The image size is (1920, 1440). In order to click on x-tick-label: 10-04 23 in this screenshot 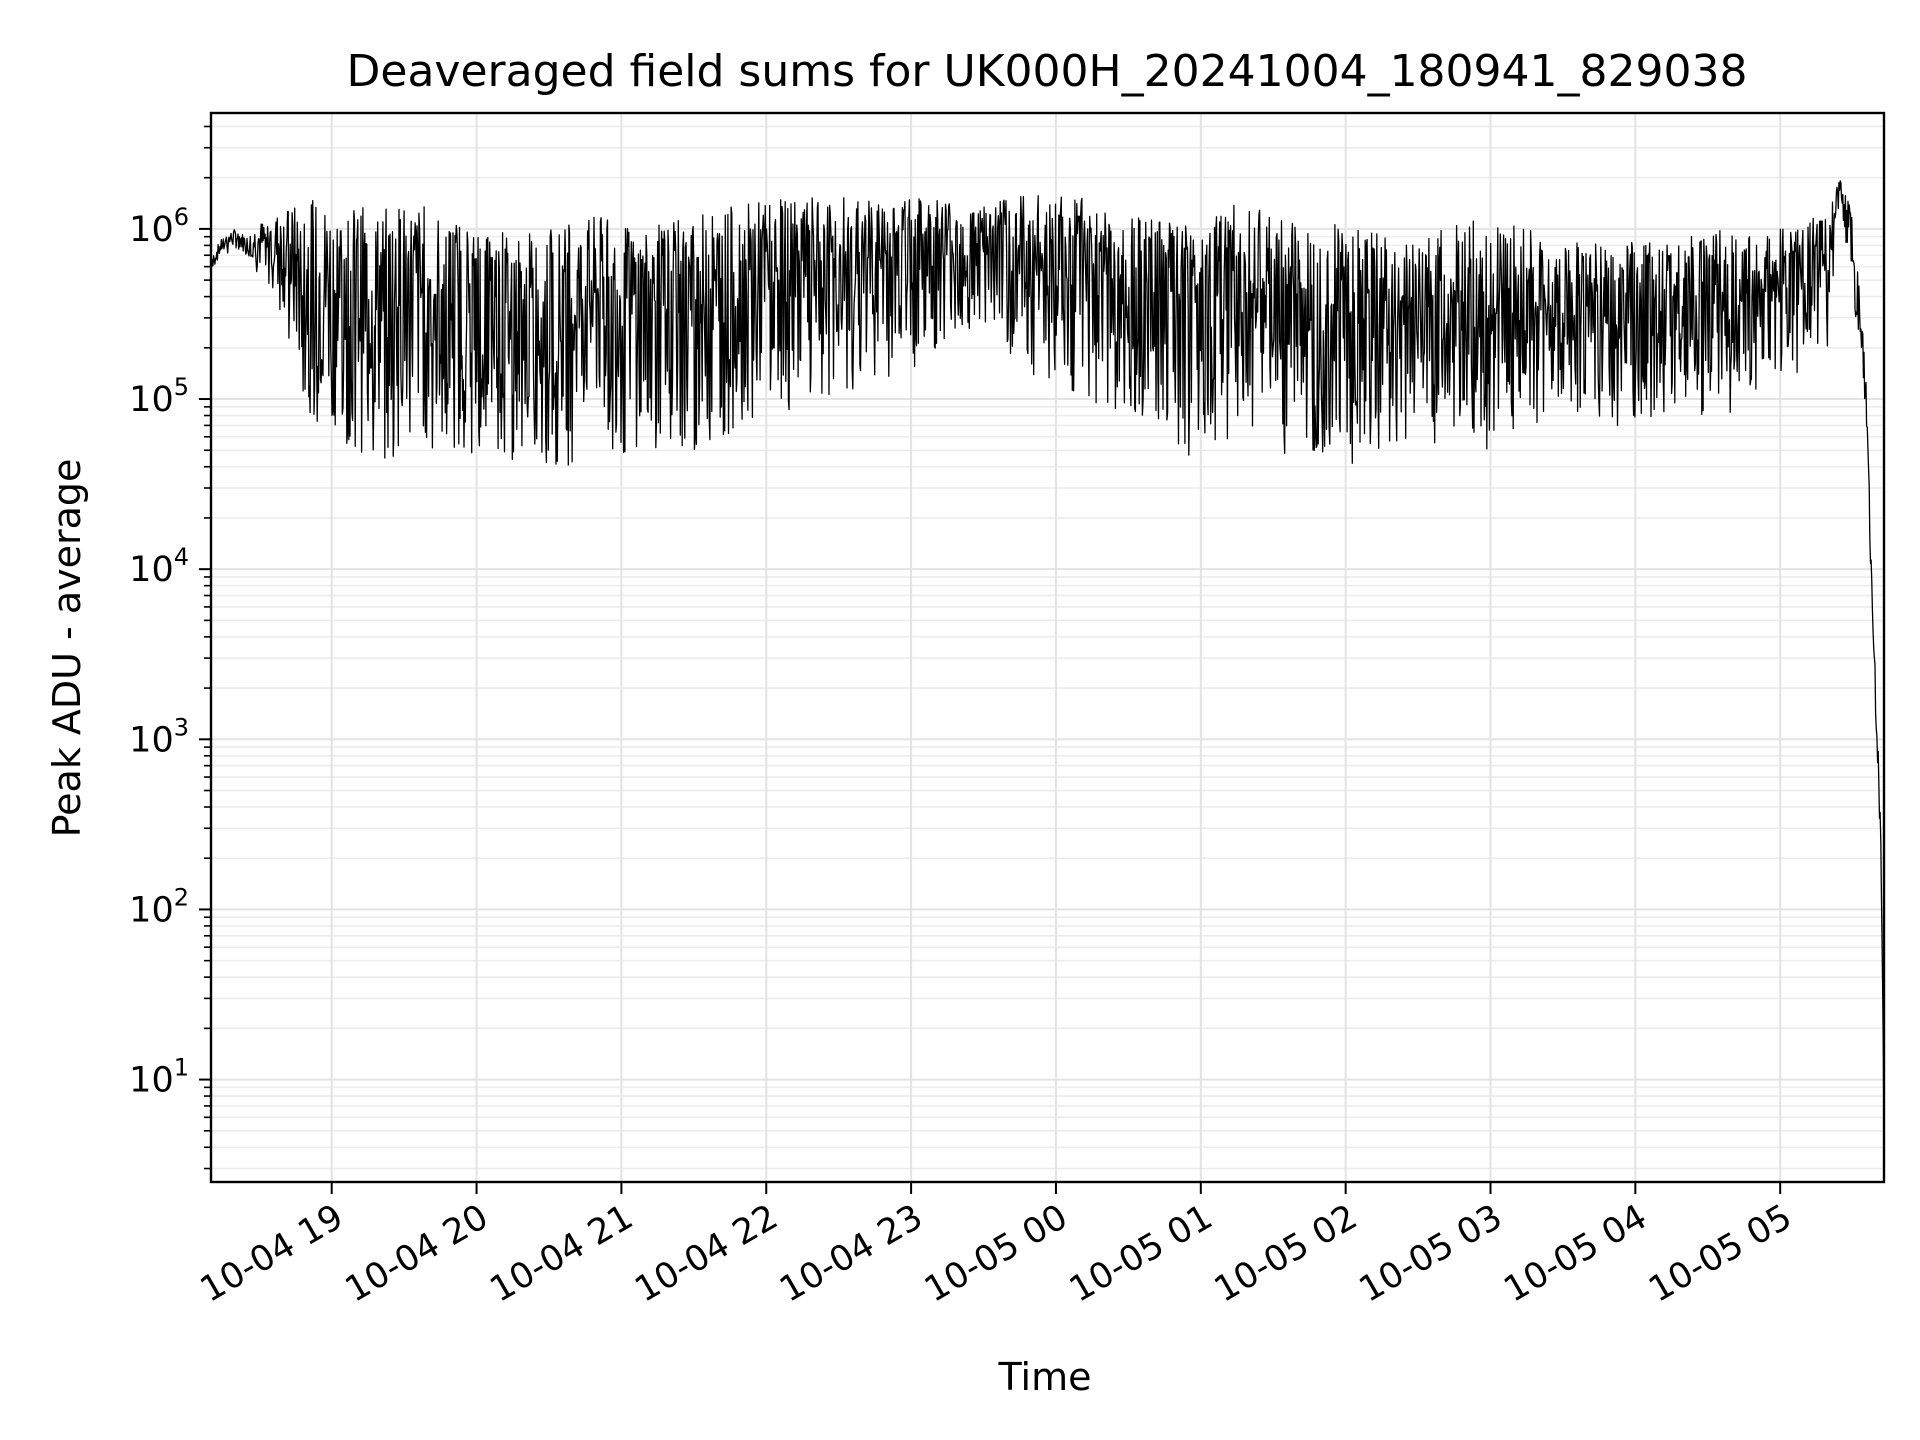, I will do `click(851, 1253)`.